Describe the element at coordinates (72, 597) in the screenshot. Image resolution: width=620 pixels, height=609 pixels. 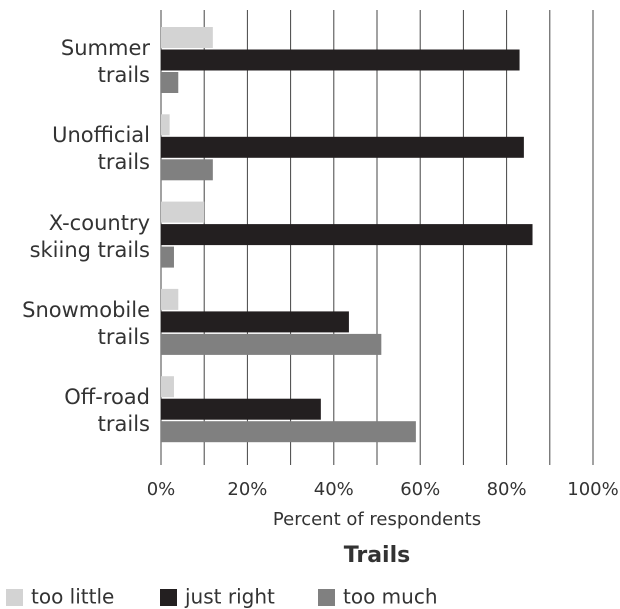
I see `legend-label: too little` at that location.